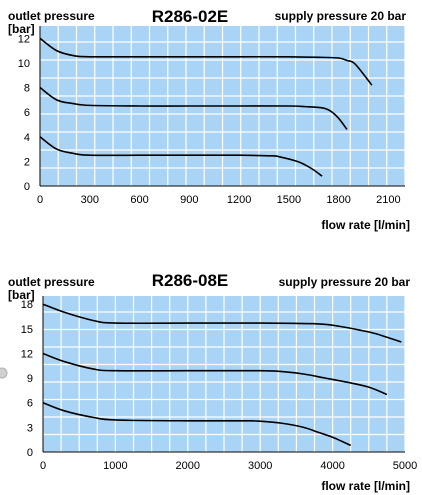 The height and width of the screenshot is (495, 422). I want to click on chart2-annotation: supply pressure 20 bar, so click(345, 282).